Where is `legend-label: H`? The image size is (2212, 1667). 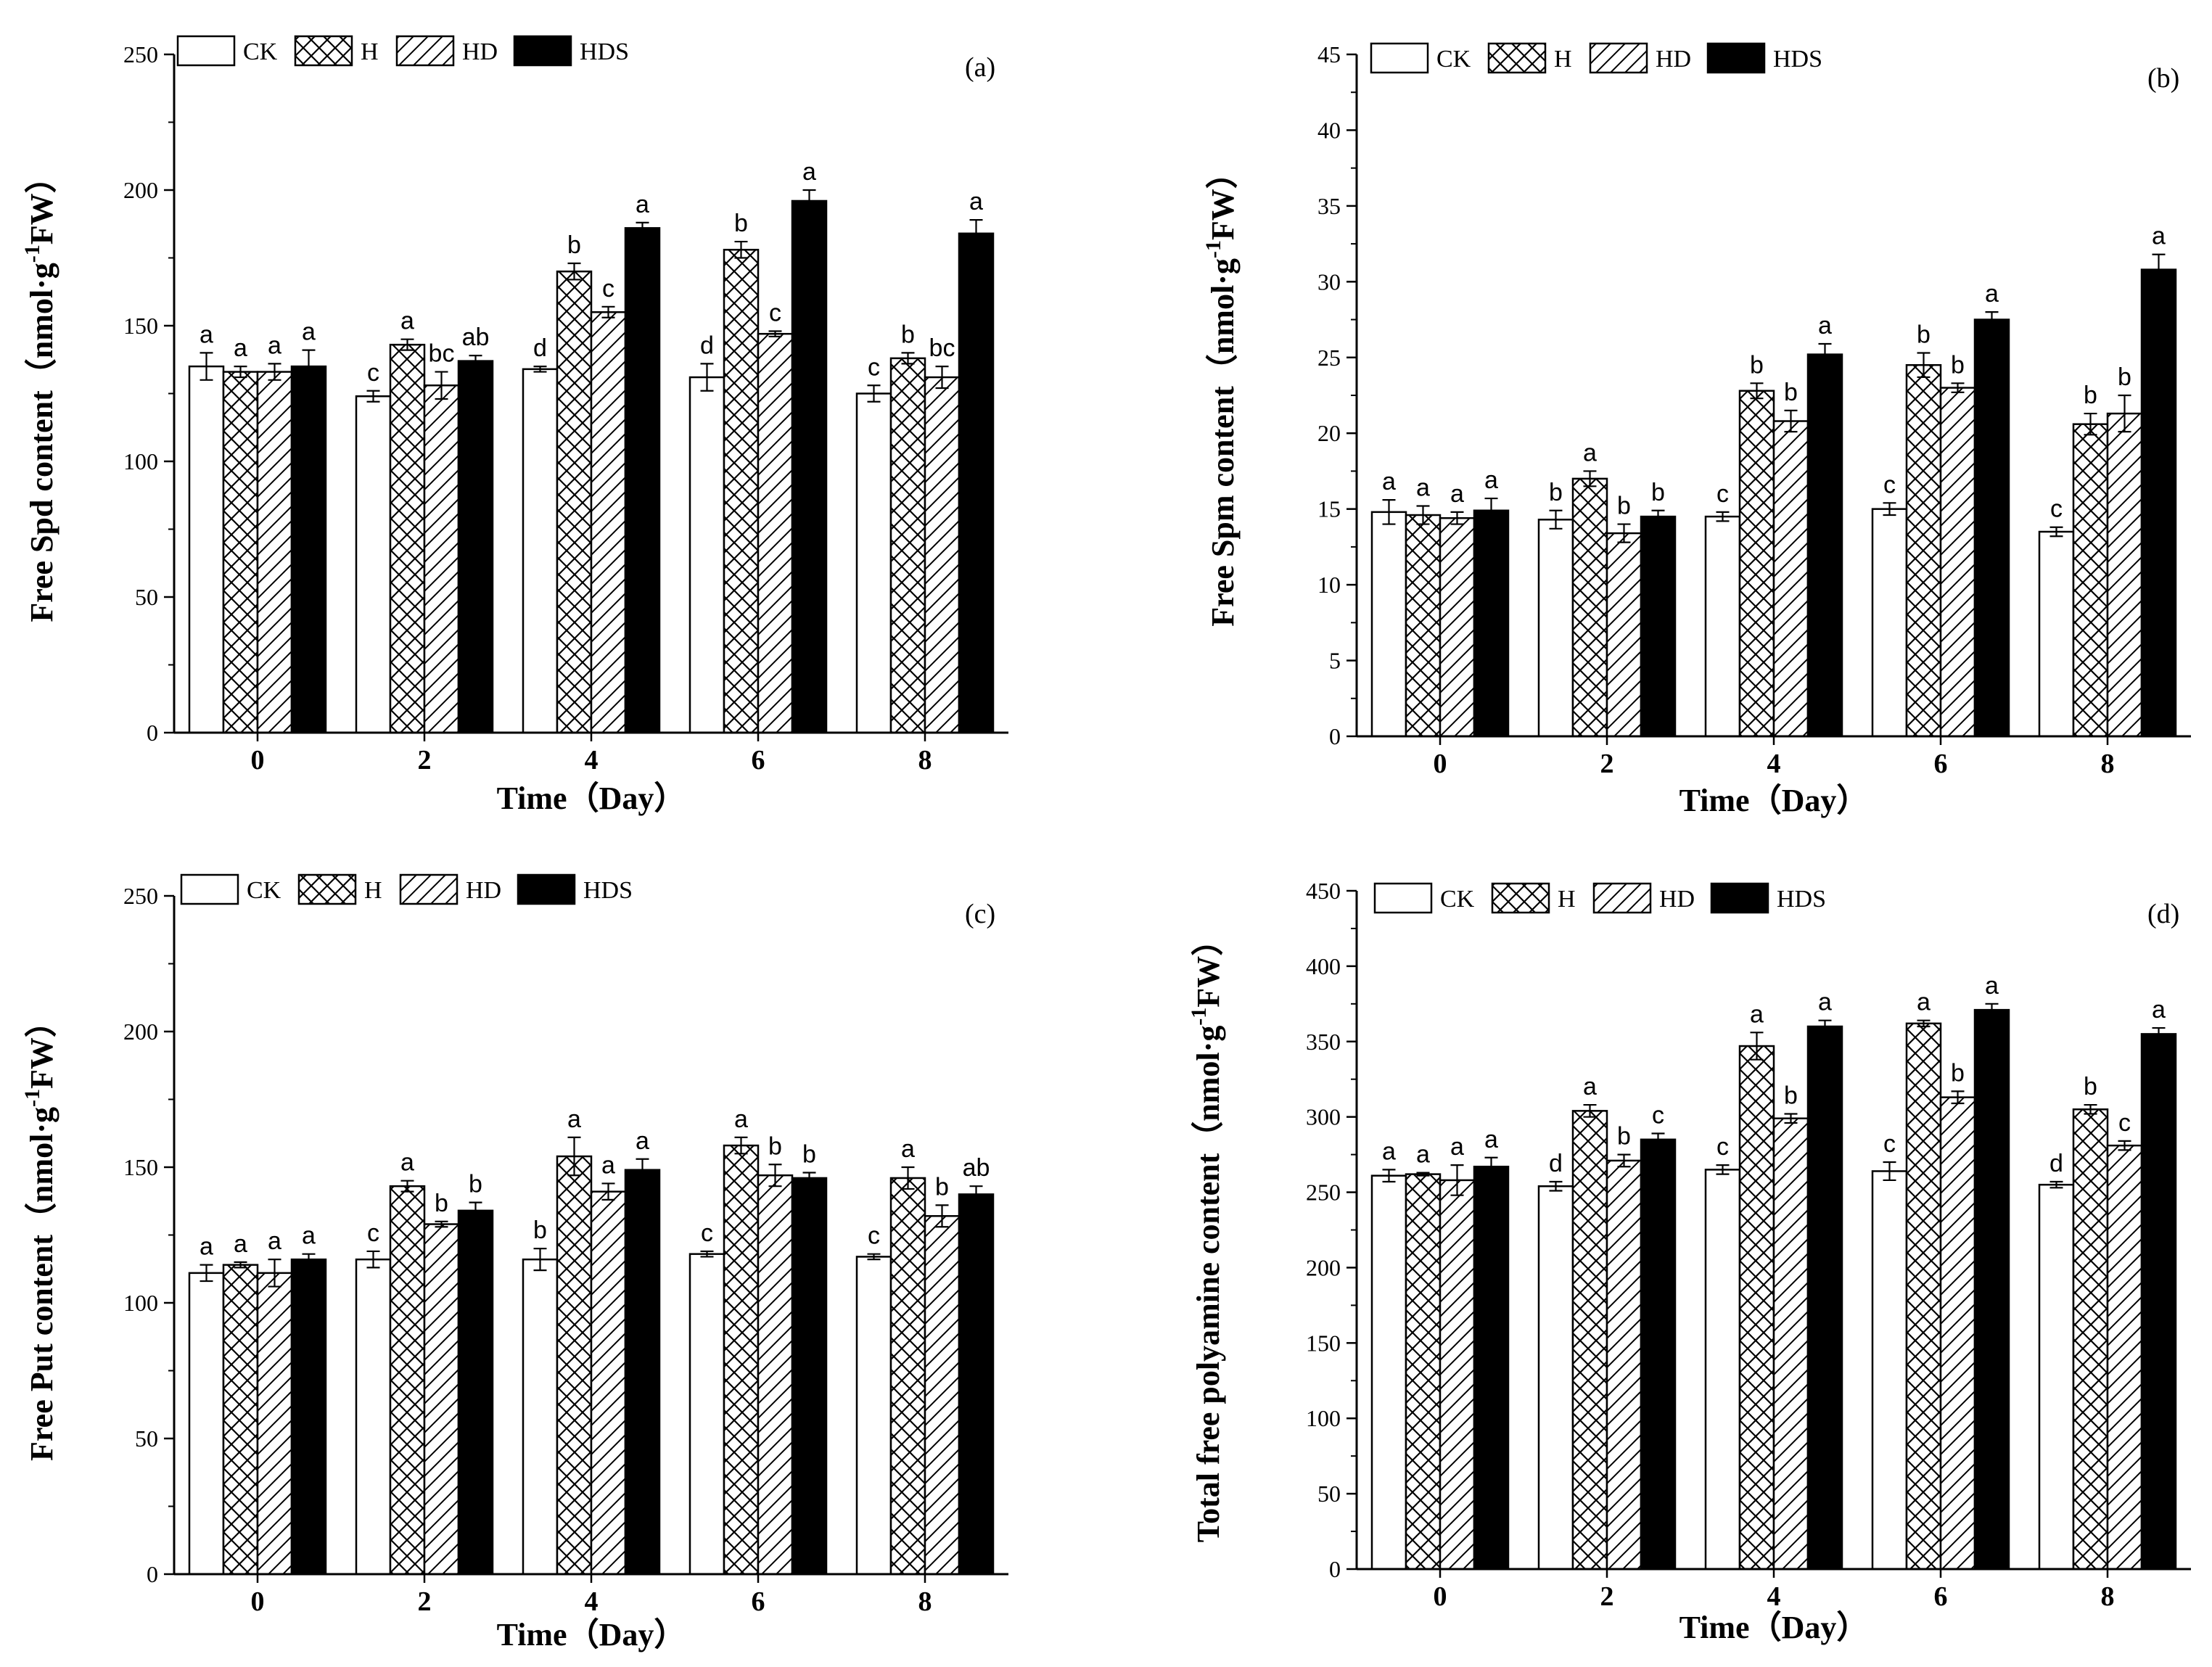
legend-label: H is located at coordinates (1567, 899).